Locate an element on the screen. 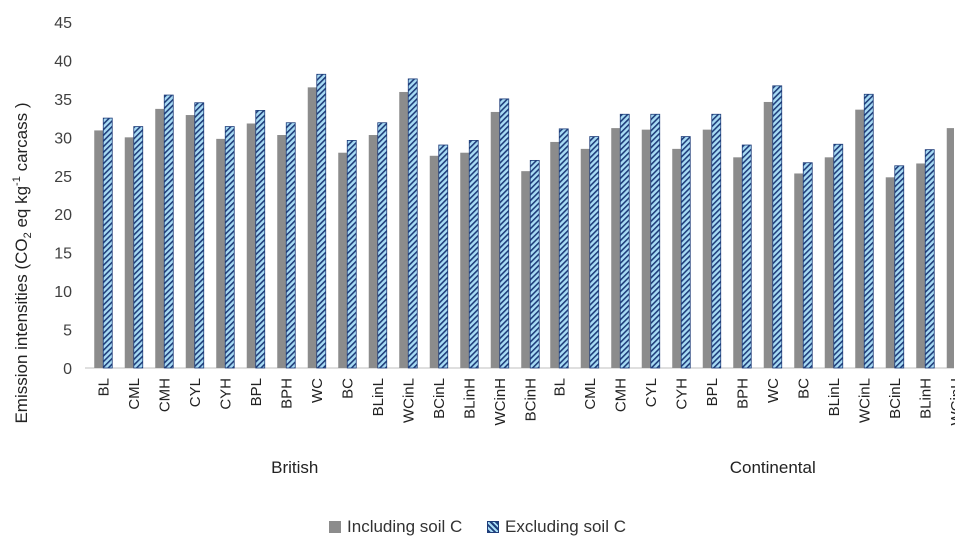 Image resolution: width=955 pixels, height=541 pixels. bar-including-british-WCinH is located at coordinates (495, 240).